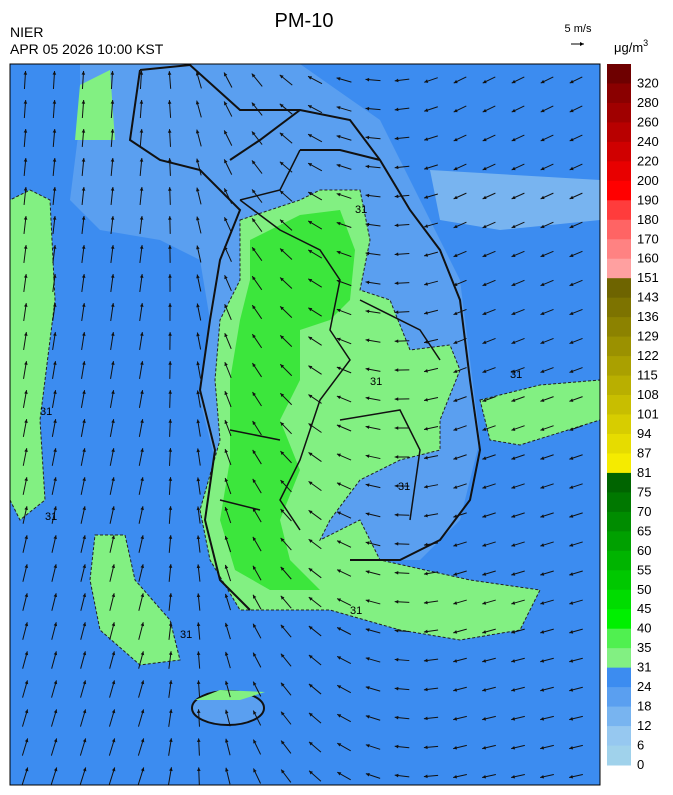 This screenshot has height=795, width=673. What do you see at coordinates (648, 414) in the screenshot?
I see `colorbar-label: 101` at bounding box center [648, 414].